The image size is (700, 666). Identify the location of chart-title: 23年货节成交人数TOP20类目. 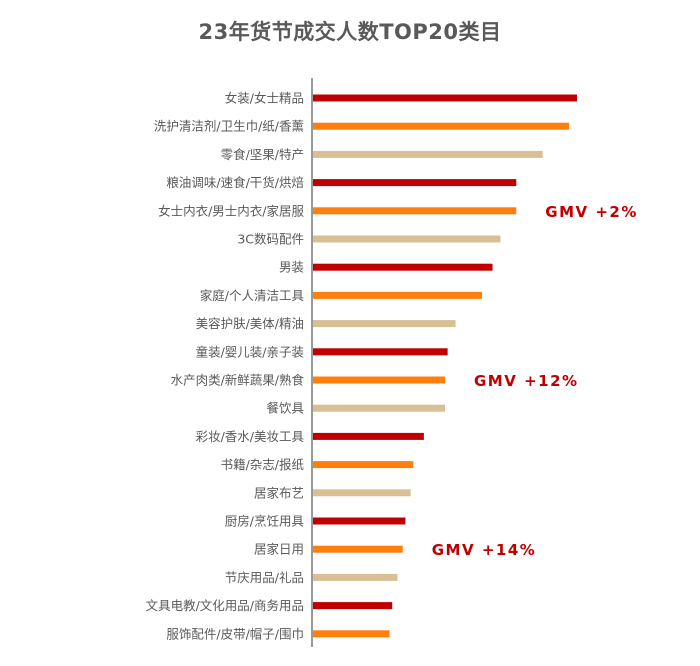
(350, 32).